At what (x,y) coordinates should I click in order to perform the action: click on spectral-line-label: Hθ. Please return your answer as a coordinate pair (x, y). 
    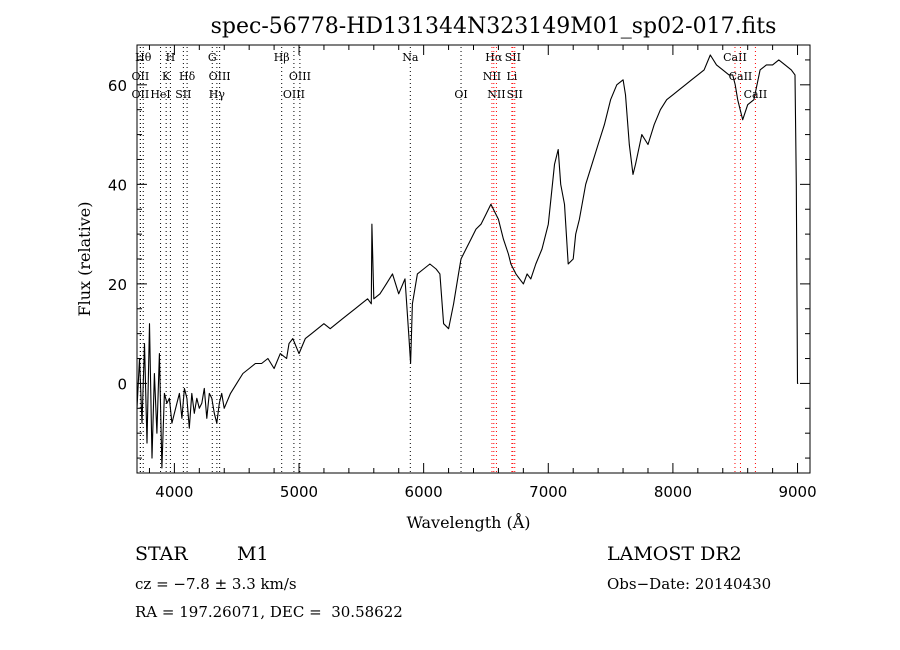
    Looking at the image, I should click on (143, 57).